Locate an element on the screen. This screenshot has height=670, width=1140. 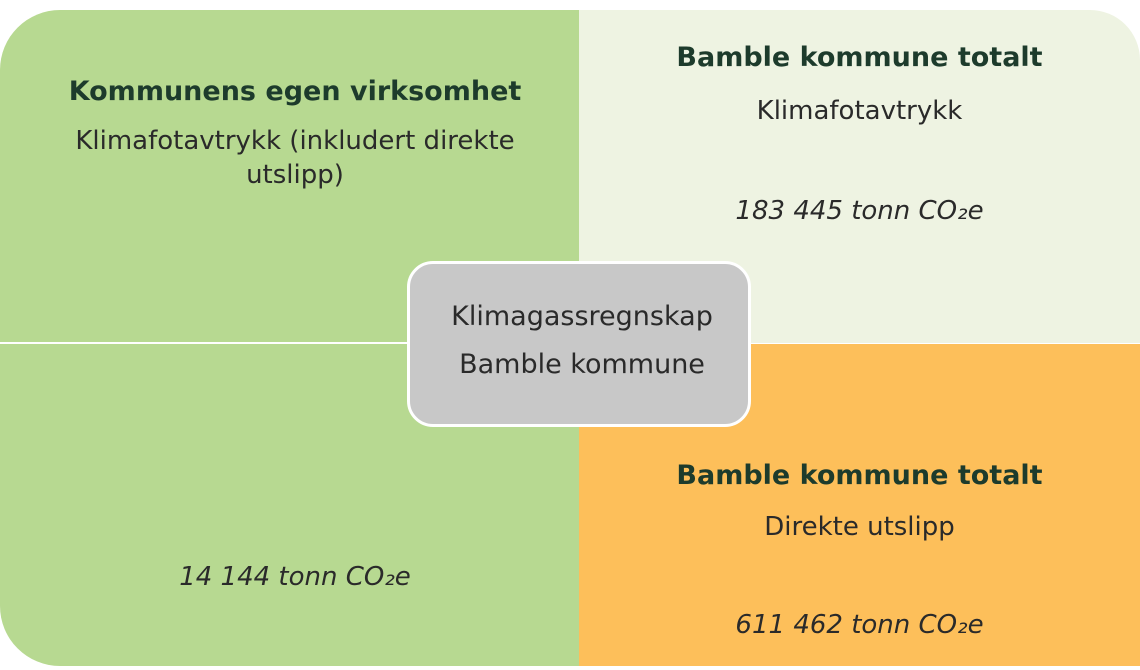
top-right-value: 183 445 tonn CO₂e is located at coordinates (859, 211).